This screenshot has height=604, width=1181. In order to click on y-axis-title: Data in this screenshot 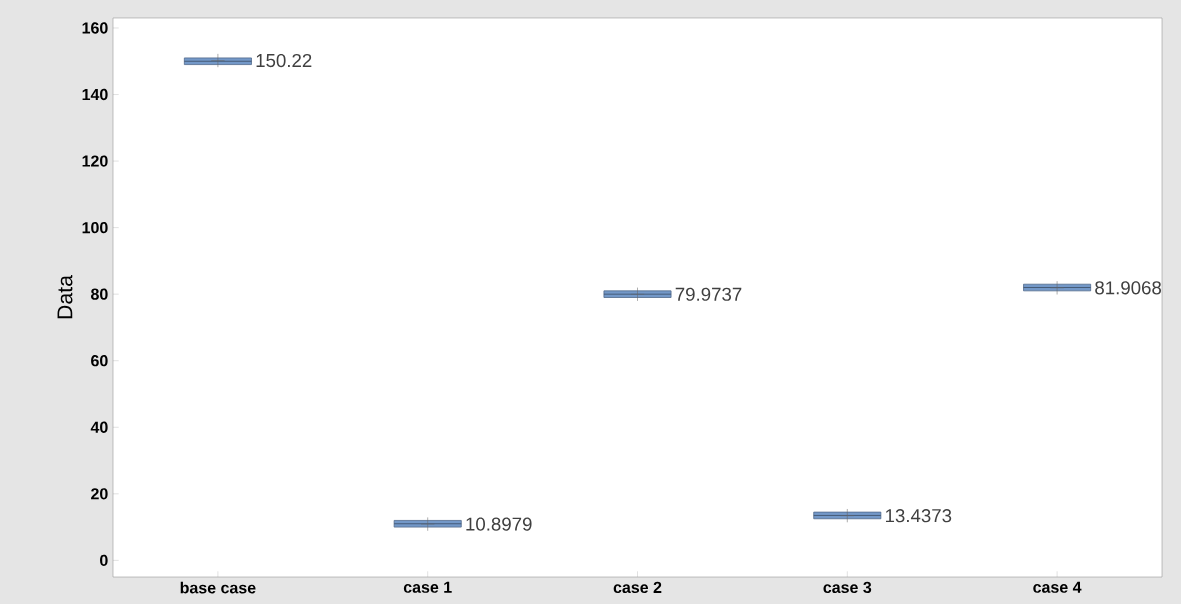, I will do `click(65, 296)`.